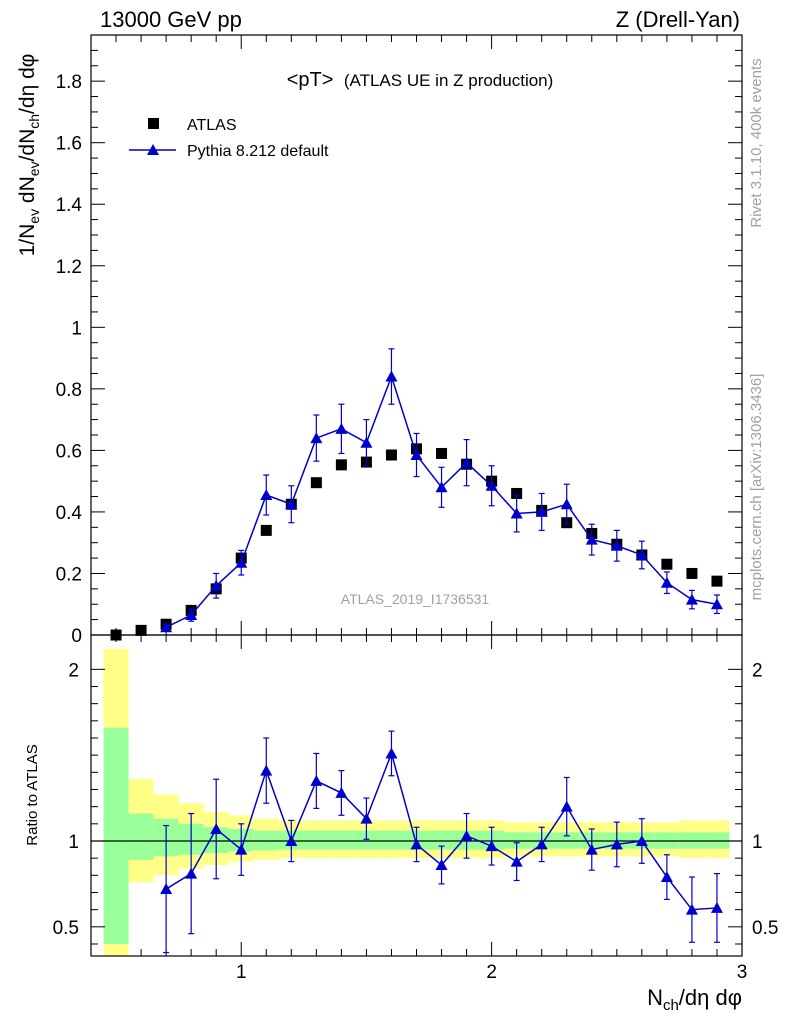 Image resolution: width=786 pixels, height=1024 pixels. What do you see at coordinates (76, 328) in the screenshot?
I see `y-tick-label: 1` at bounding box center [76, 328].